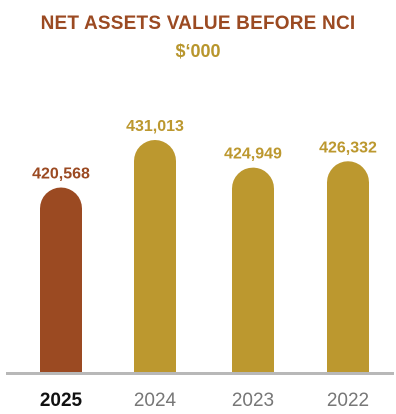  I want to click on category-label-2023: 2023, so click(253, 400).